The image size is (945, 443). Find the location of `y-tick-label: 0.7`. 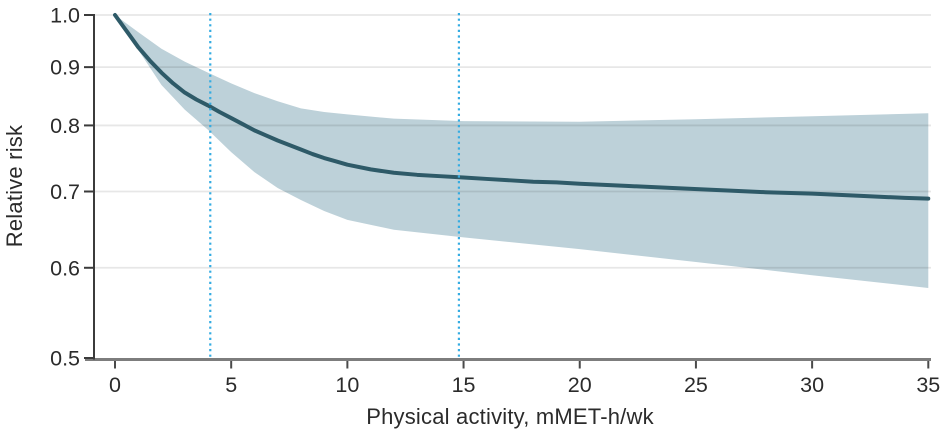

y-tick-label: 0.7 is located at coordinates (65, 192).